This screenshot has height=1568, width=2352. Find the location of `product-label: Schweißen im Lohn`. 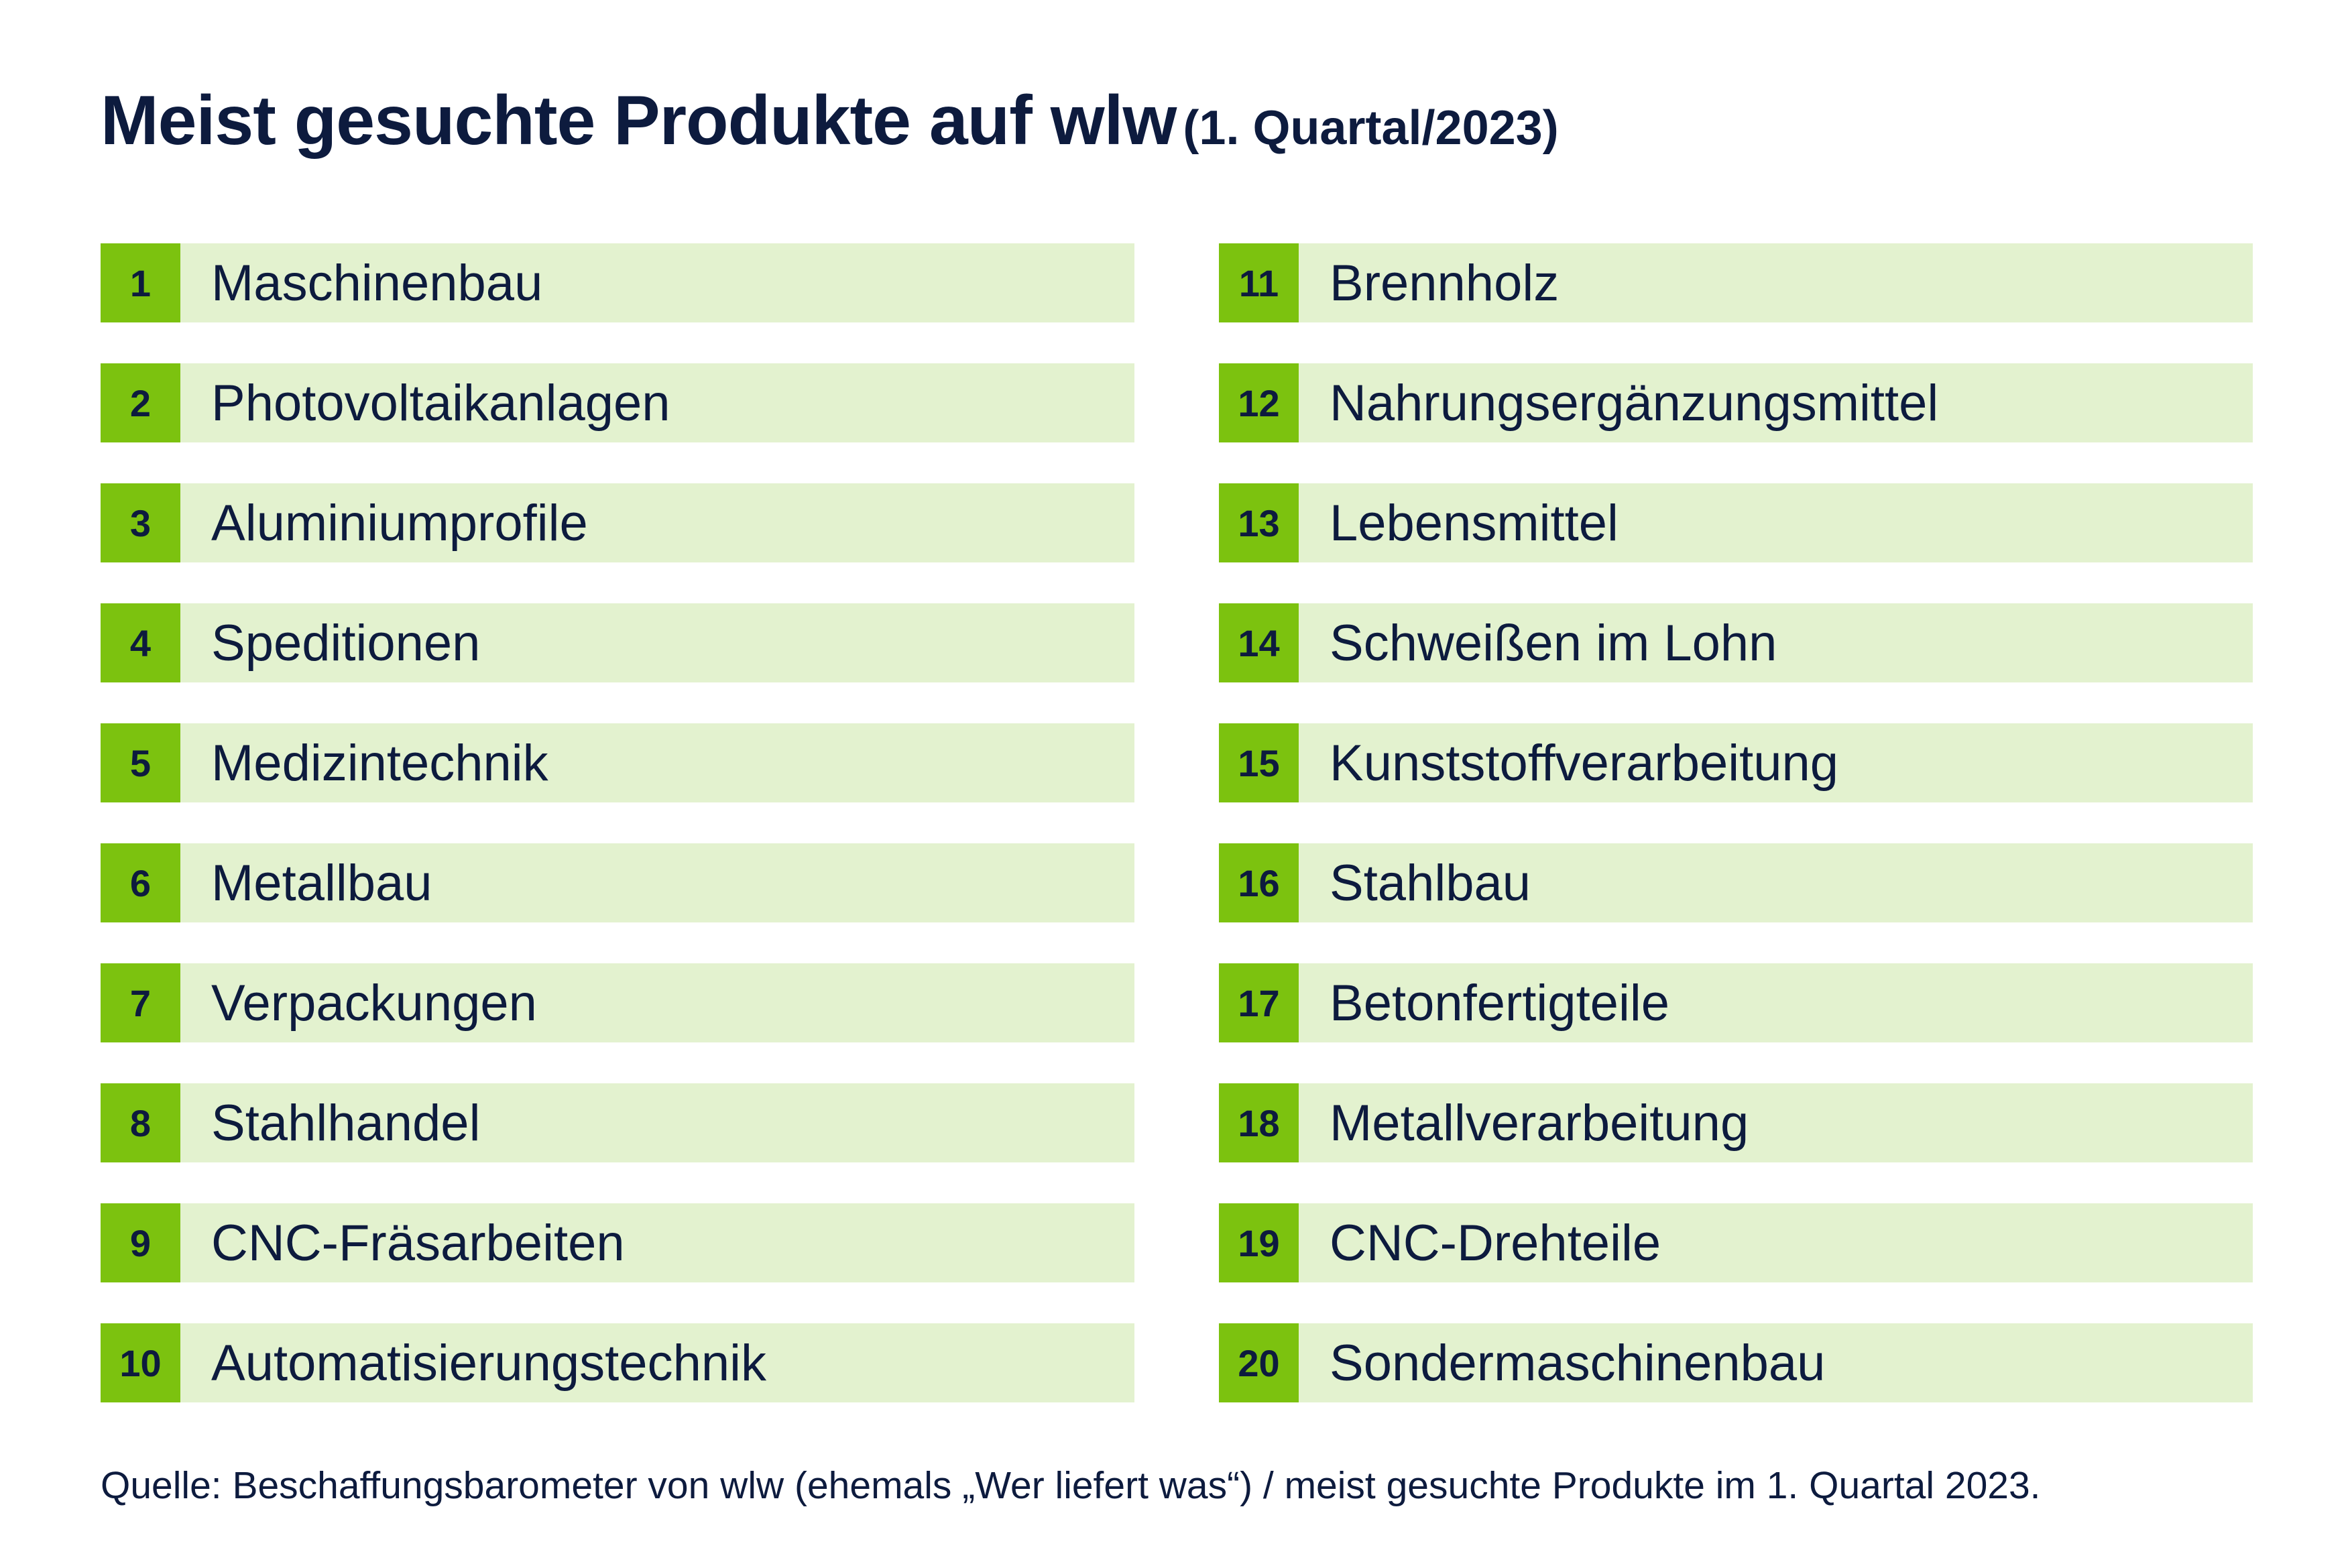

product-label: Schweißen im Lohn is located at coordinates (1553, 643).